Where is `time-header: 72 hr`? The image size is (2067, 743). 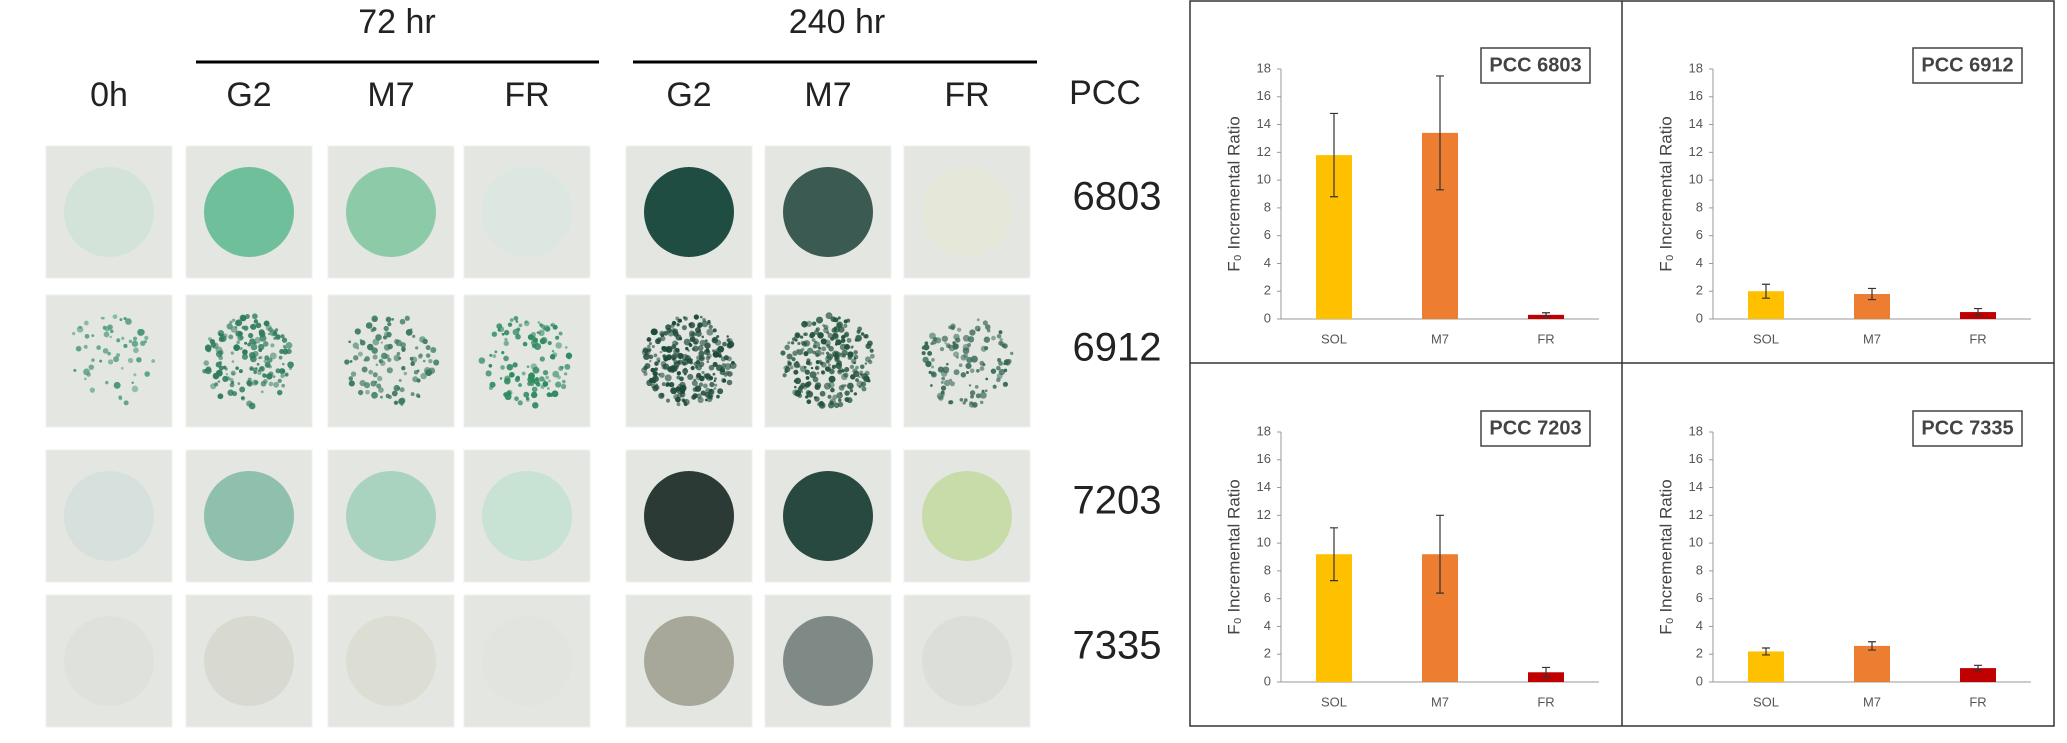 time-header: 72 hr is located at coordinates (397, 22).